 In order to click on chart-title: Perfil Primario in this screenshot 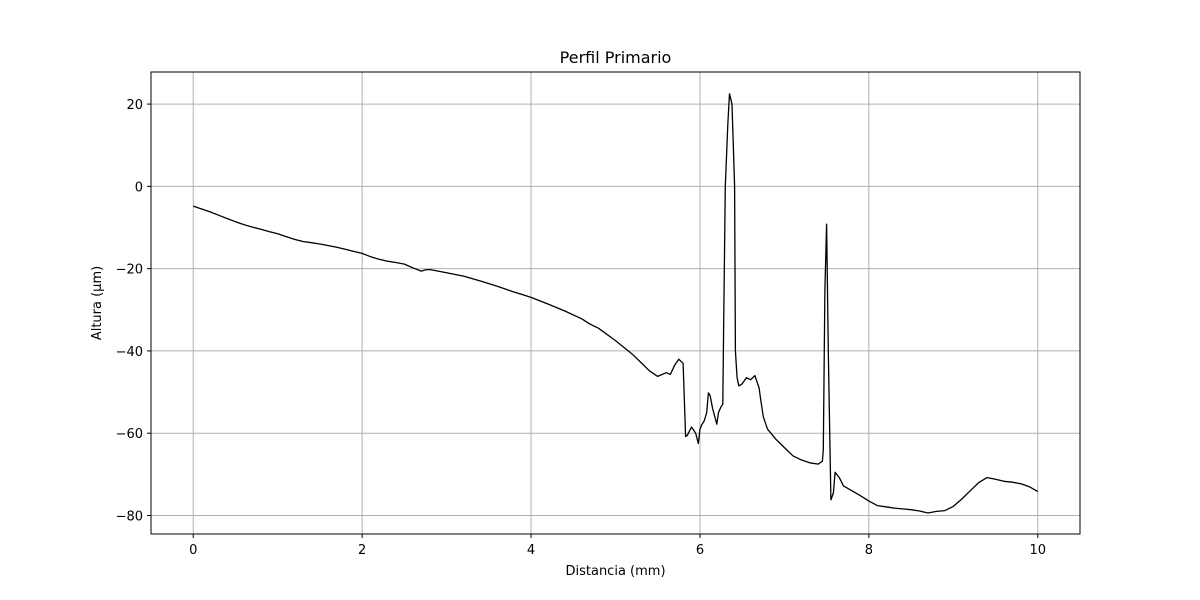, I will do `click(616, 57)`.